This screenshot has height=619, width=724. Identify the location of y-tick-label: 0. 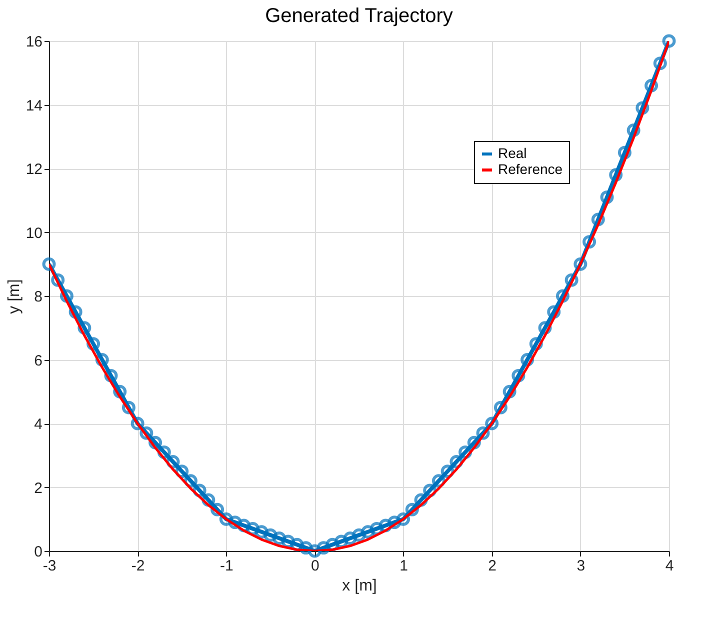
(38, 552).